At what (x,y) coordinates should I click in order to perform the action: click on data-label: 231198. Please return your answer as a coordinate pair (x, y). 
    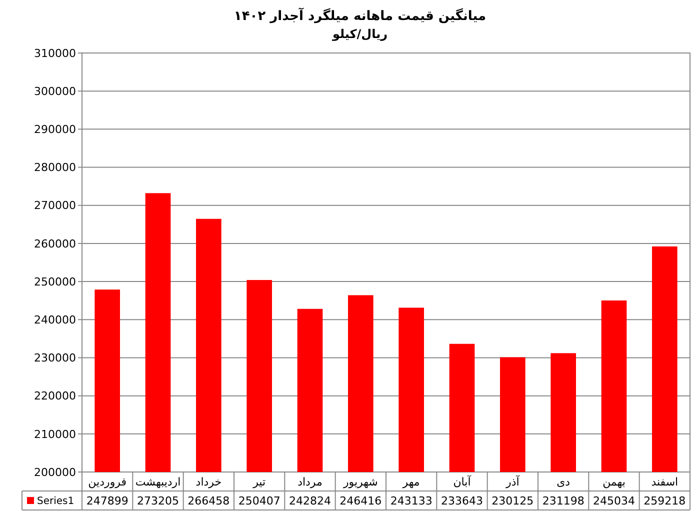
    Looking at the image, I should click on (563, 501).